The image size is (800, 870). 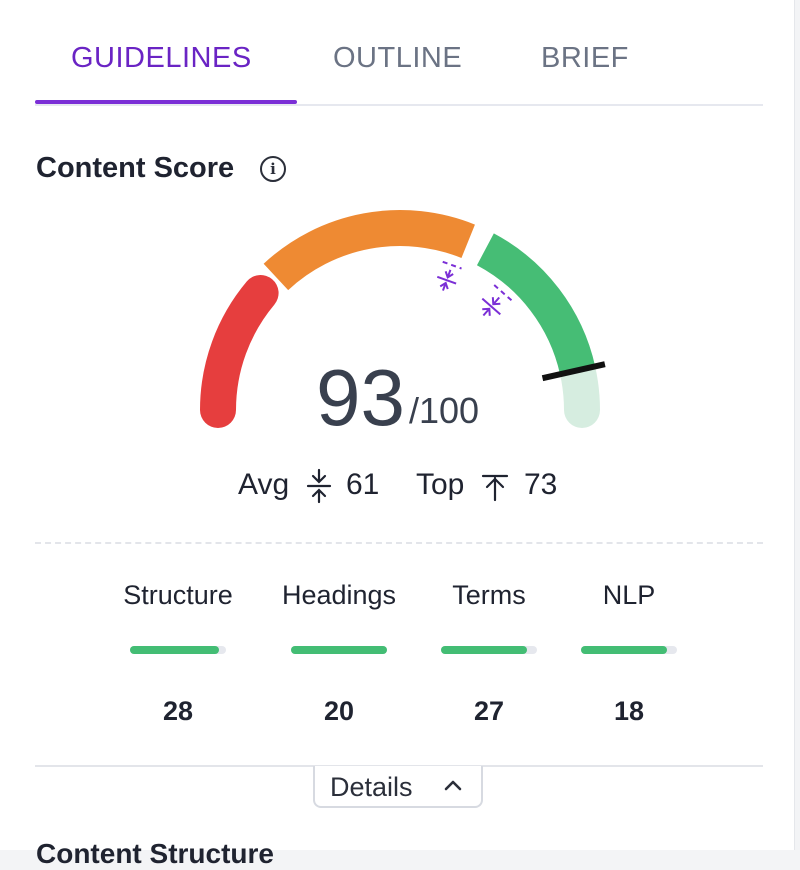 I want to click on avg-value: 61, so click(x=363, y=484).